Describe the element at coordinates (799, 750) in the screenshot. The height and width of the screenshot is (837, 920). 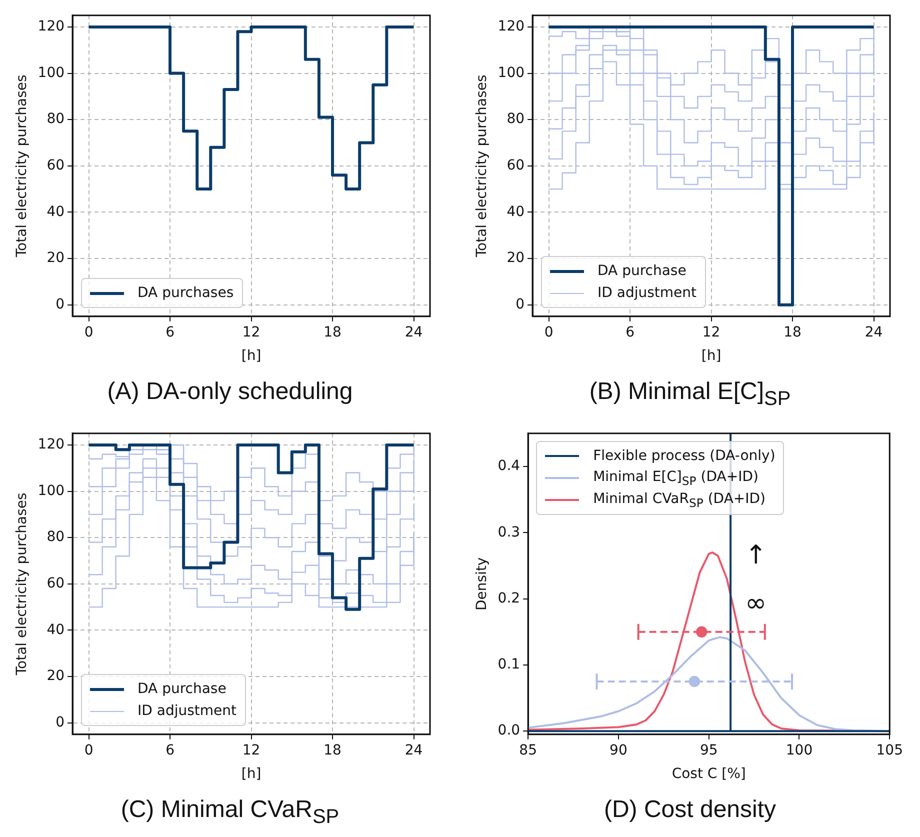
I see `x-tick-label: 100` at that location.